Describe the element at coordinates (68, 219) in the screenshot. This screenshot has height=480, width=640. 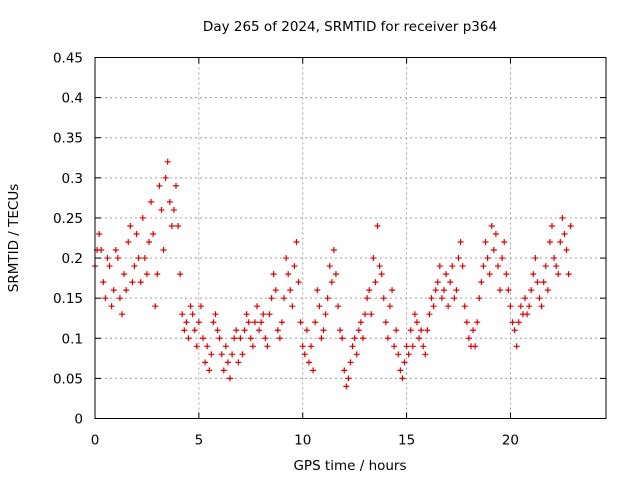
I see `y-tick-label: 0.25` at that location.